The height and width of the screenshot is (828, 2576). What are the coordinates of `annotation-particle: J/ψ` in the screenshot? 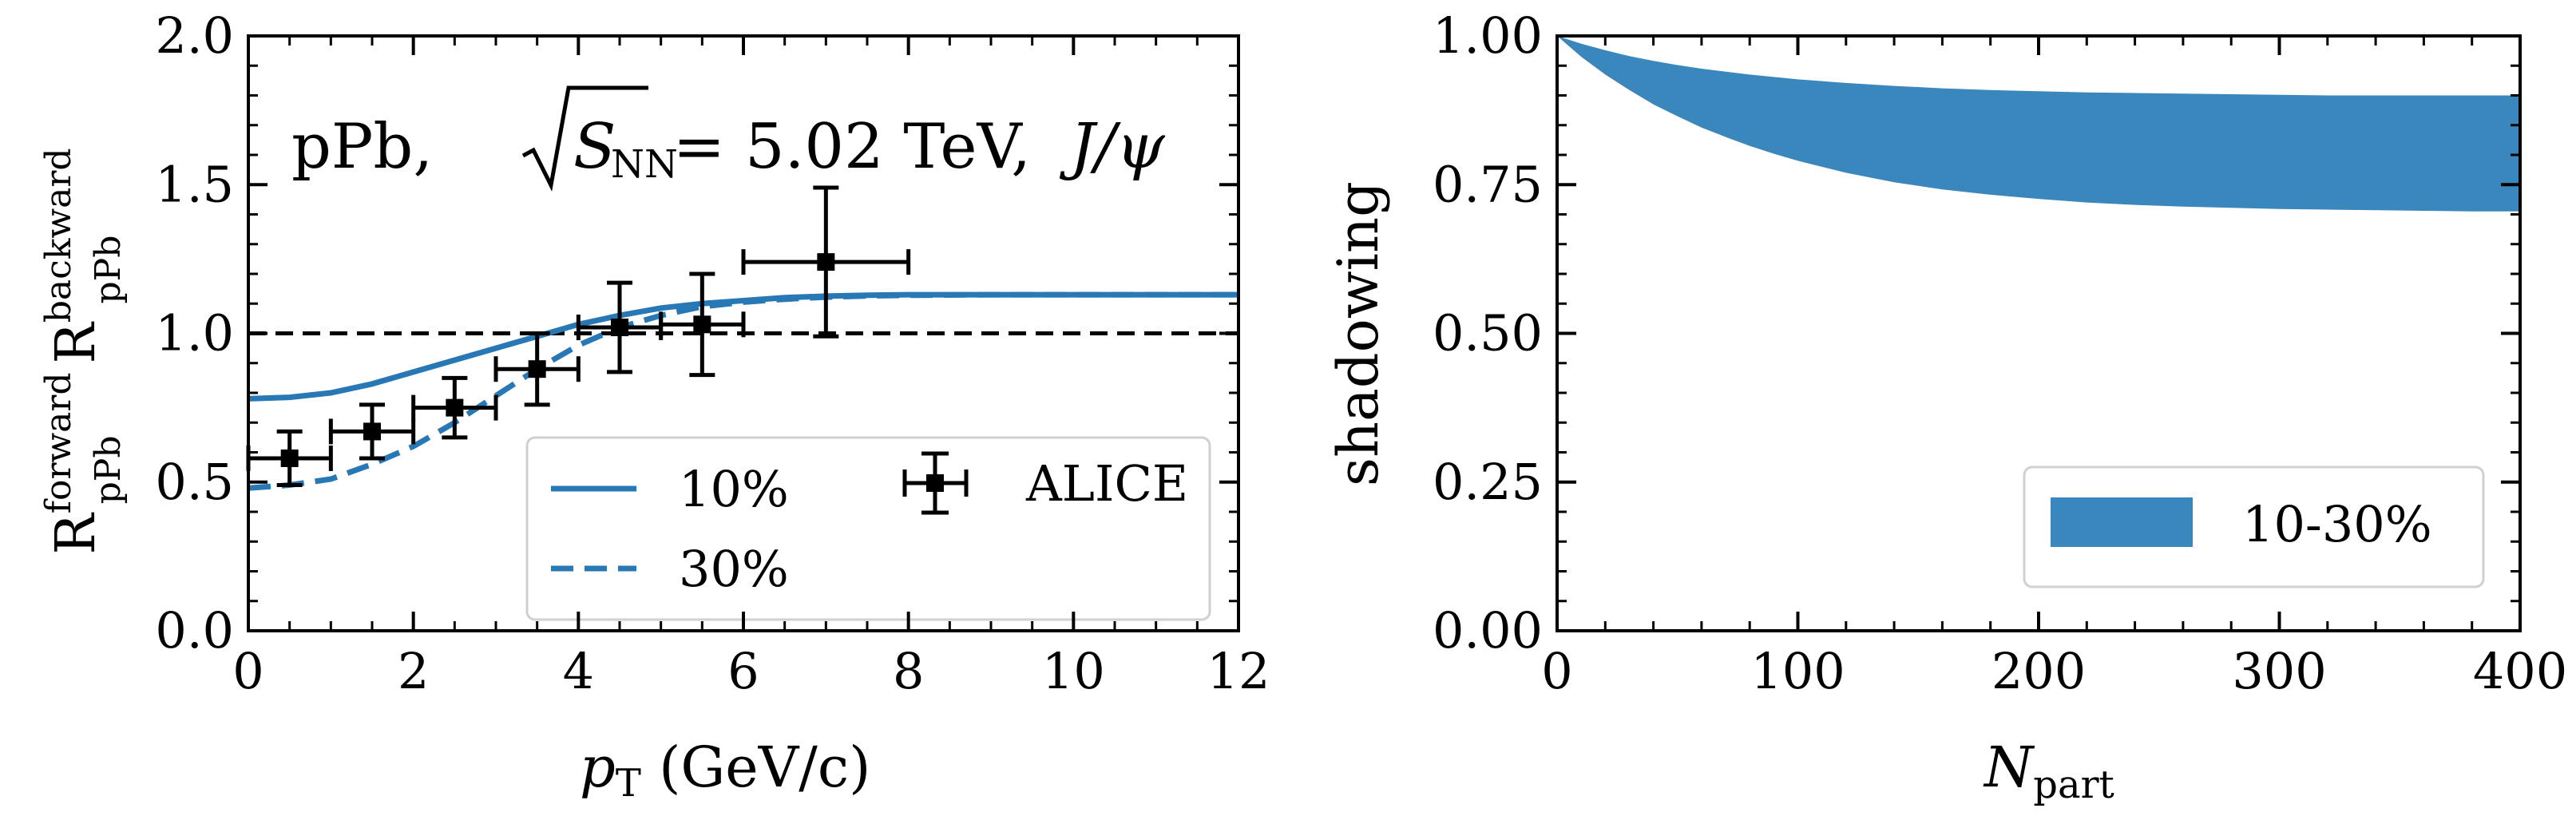 It's located at (1113, 147).